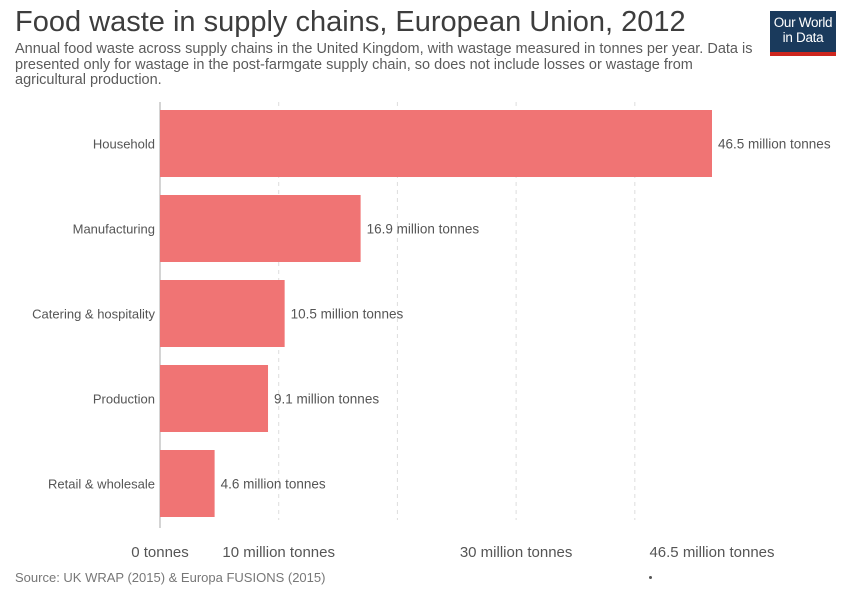 This screenshot has height=600, width=850. Describe the element at coordinates (273, 484) in the screenshot. I see `data-label: 4.6 million tonnes` at that location.